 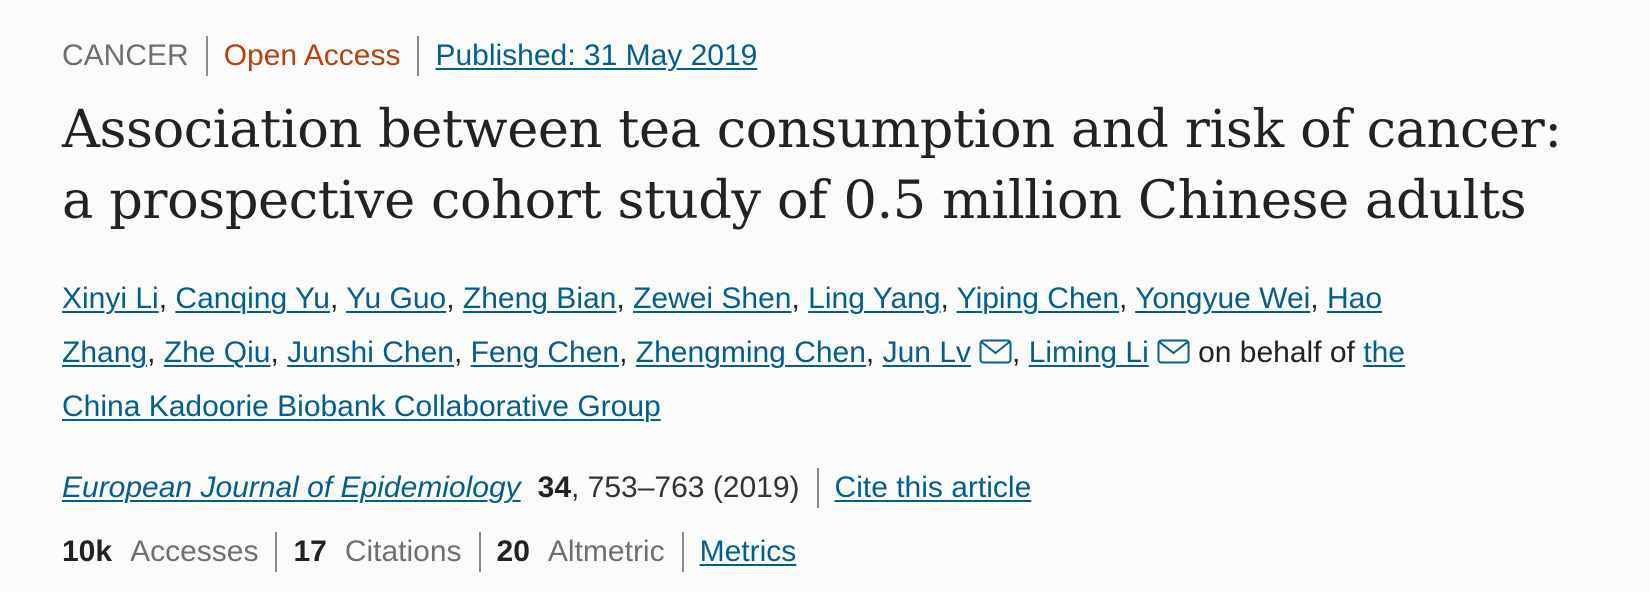 I want to click on author-link: Zheng Bian, so click(x=539, y=298).